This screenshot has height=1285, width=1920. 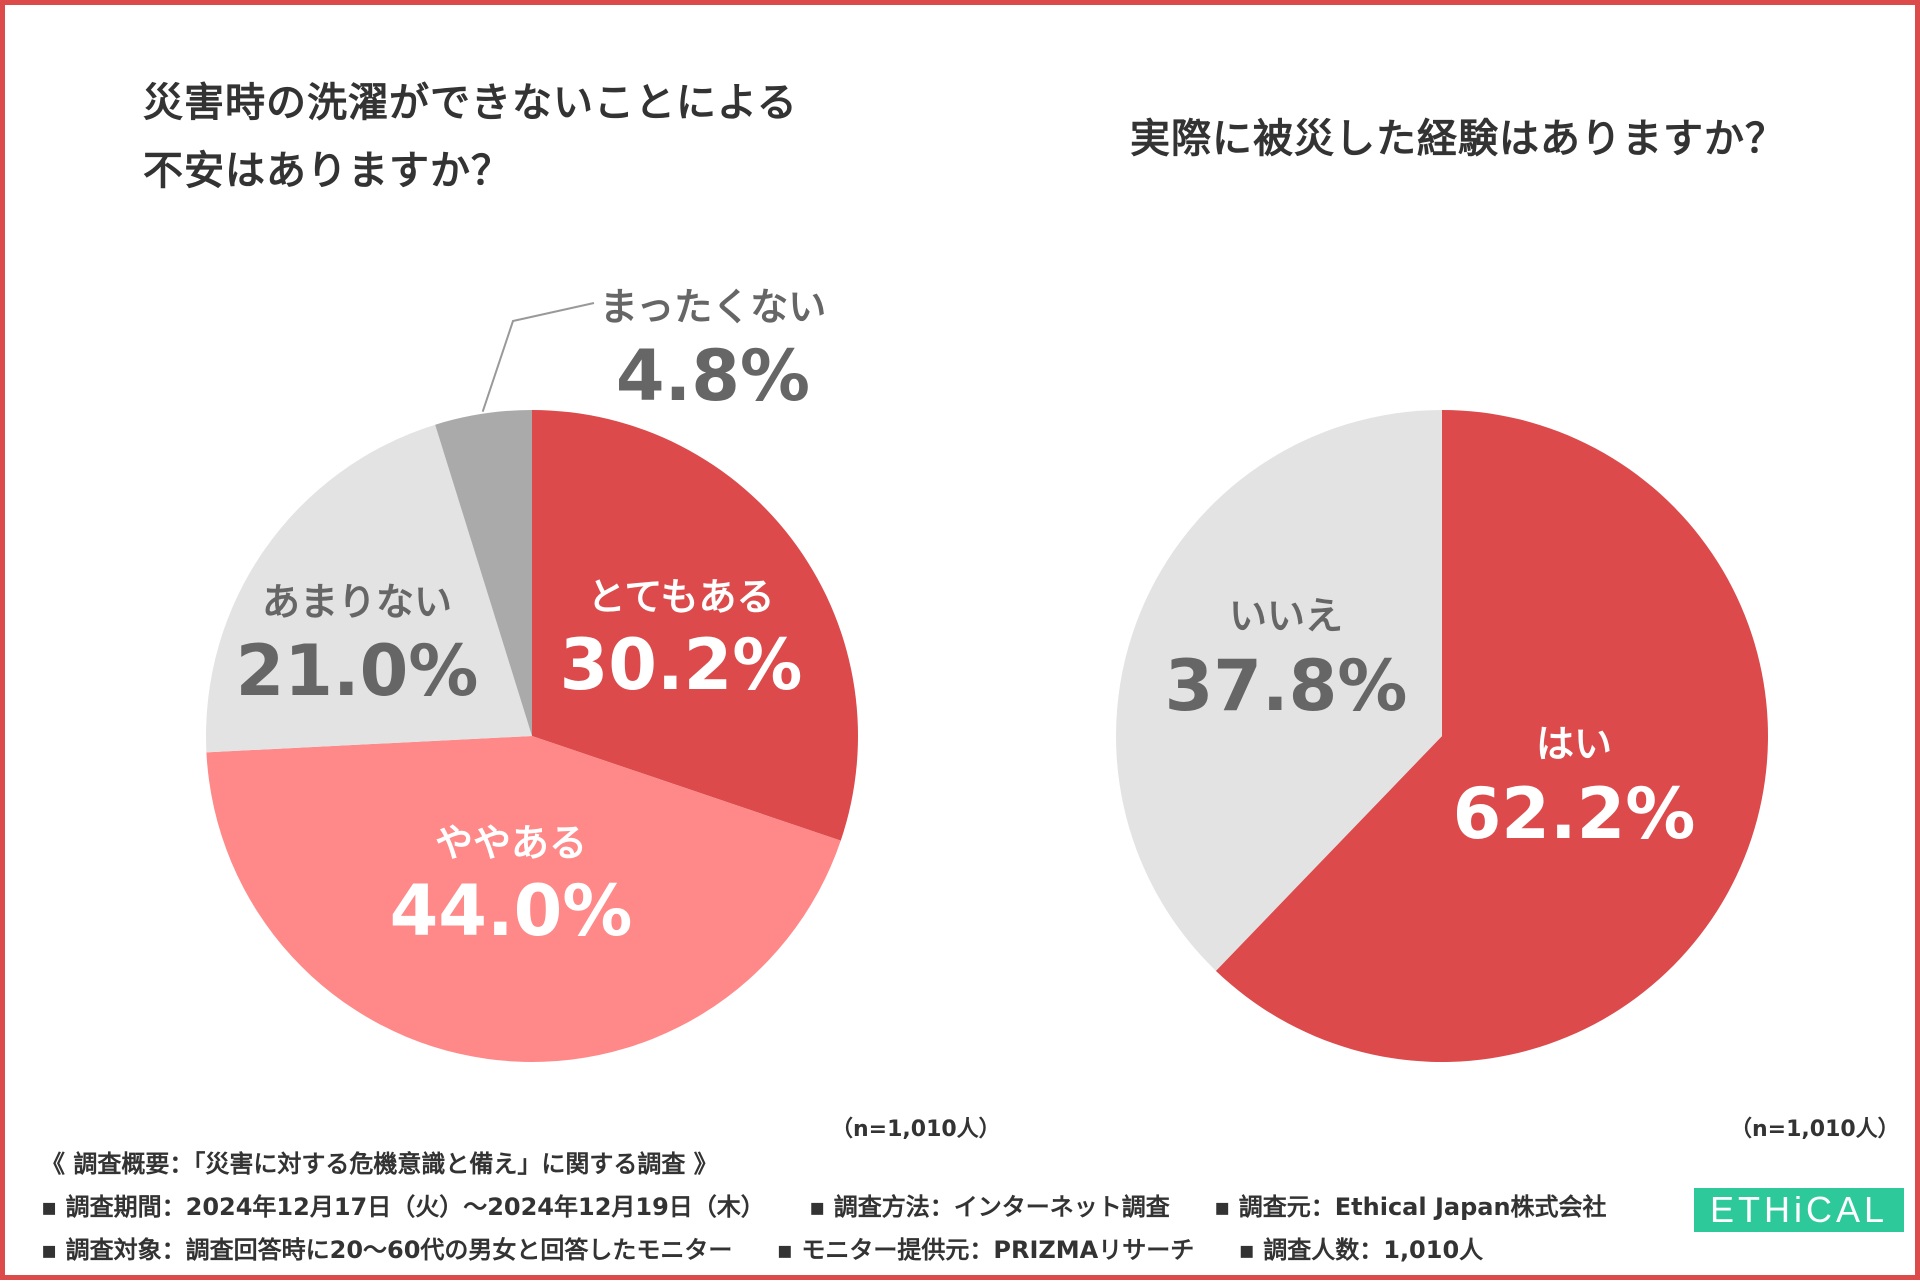 I want to click on slice-label-0: はい, so click(x=1574, y=744).